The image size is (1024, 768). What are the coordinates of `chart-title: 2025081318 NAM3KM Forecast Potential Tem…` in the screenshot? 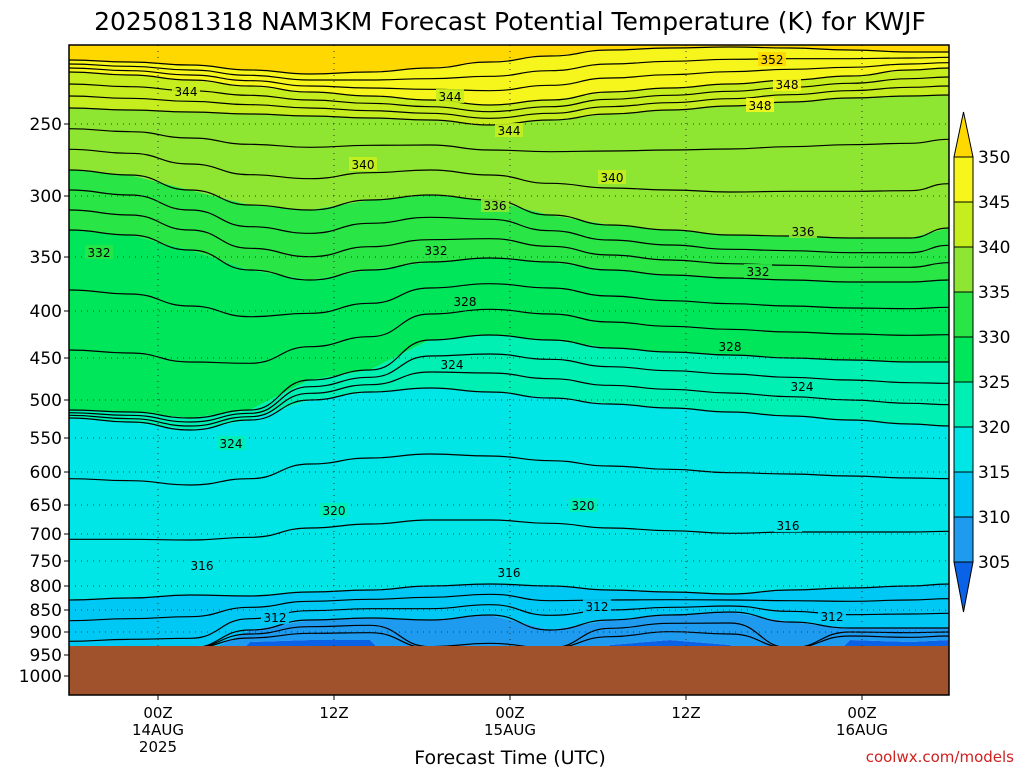 It's located at (510, 21).